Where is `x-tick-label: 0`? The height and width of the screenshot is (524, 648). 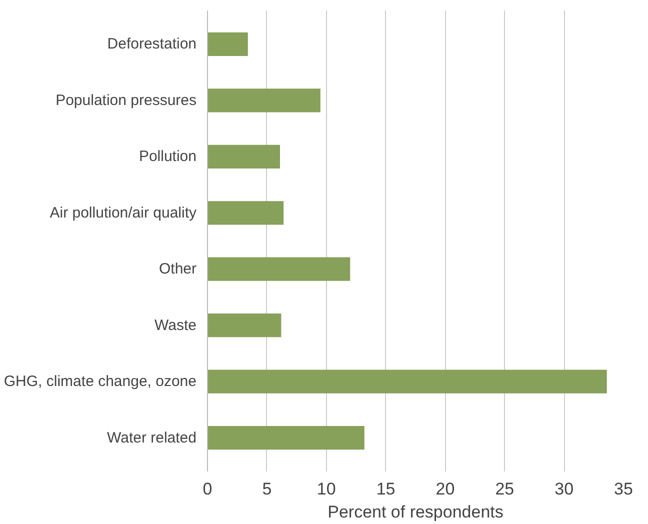
x-tick-label: 0 is located at coordinates (207, 489).